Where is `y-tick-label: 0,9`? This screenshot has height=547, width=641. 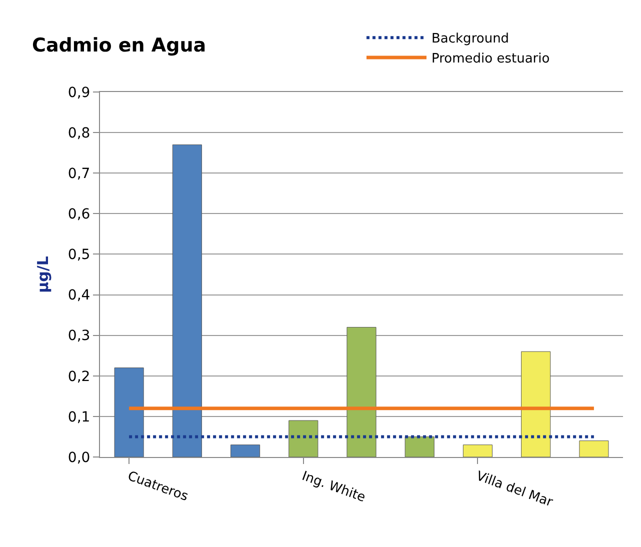 y-tick-label: 0,9 is located at coordinates (79, 92).